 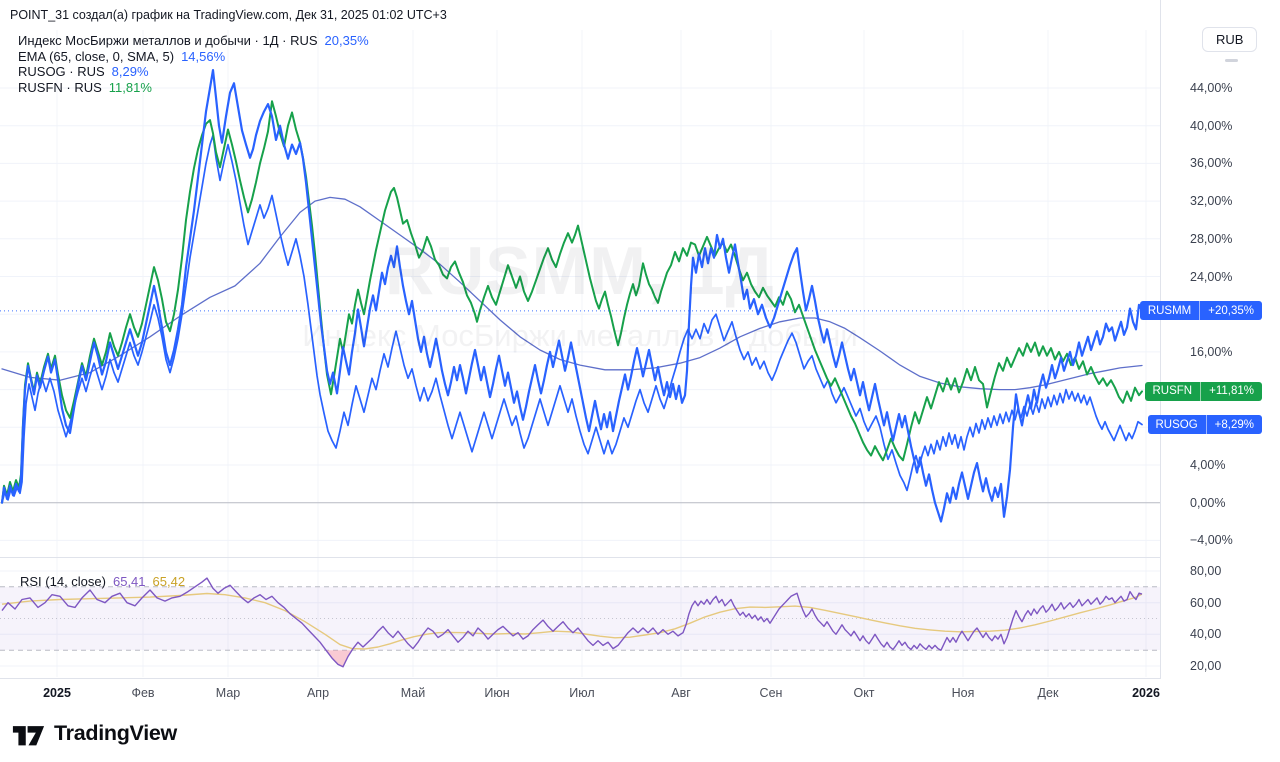 I want to click on badge-ticker: RUSFN, so click(x=1173, y=391).